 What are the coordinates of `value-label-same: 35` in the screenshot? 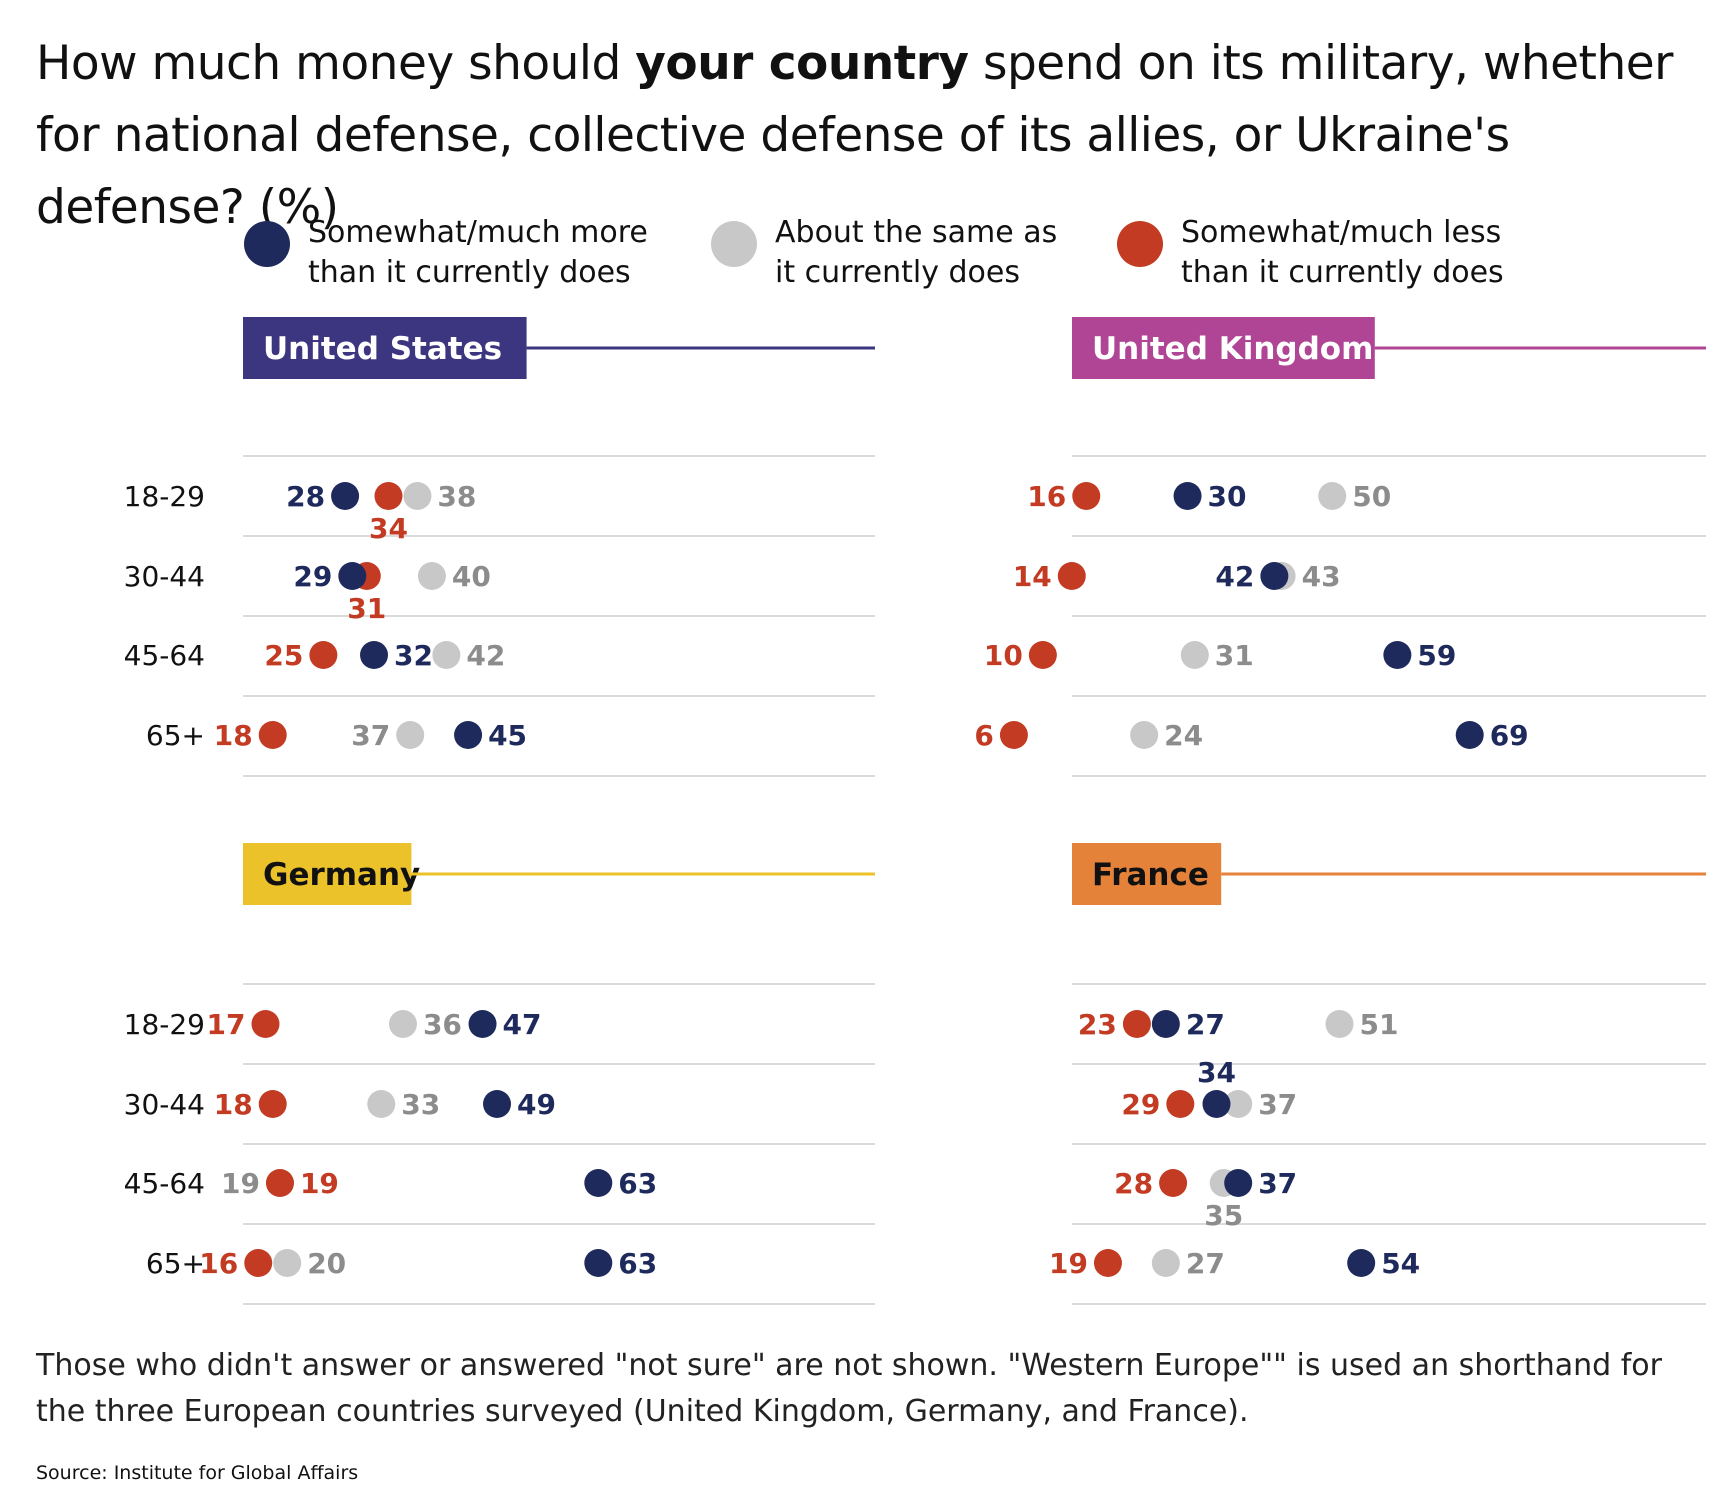 It's located at (1223, 1215).